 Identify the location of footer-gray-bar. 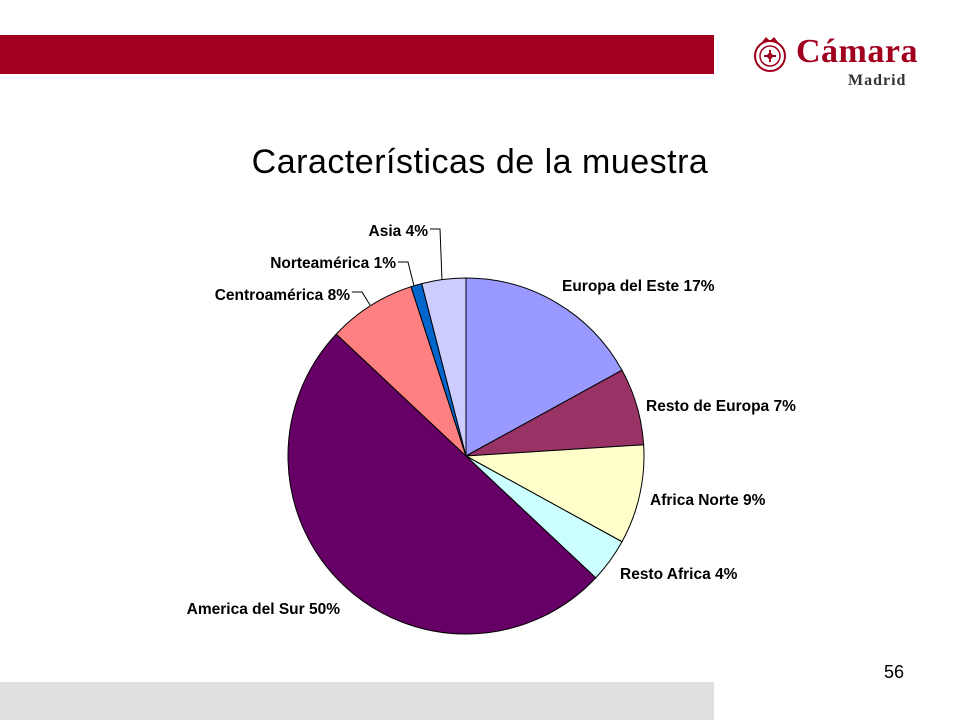
(357, 701).